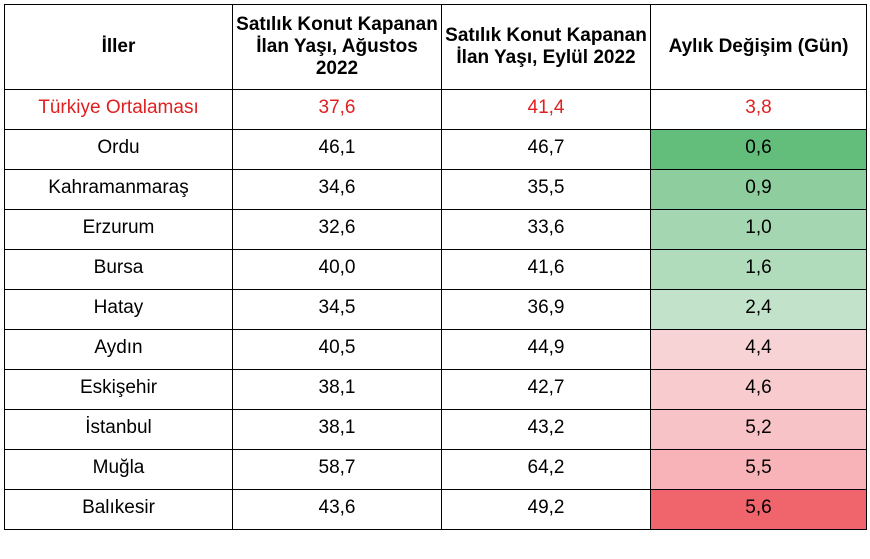 Image resolution: width=870 pixels, height=559 pixels. What do you see at coordinates (118, 469) in the screenshot?
I see `city-cell: Muğla` at bounding box center [118, 469].